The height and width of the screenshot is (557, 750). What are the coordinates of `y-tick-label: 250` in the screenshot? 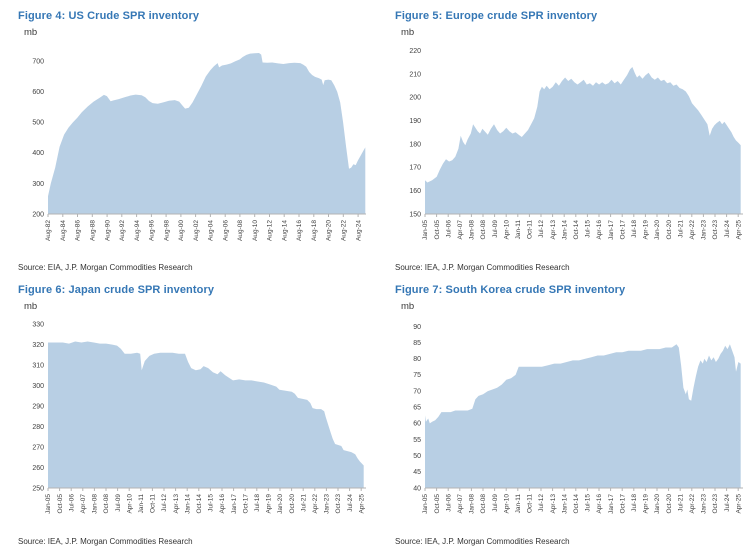 It's located at (38, 488).